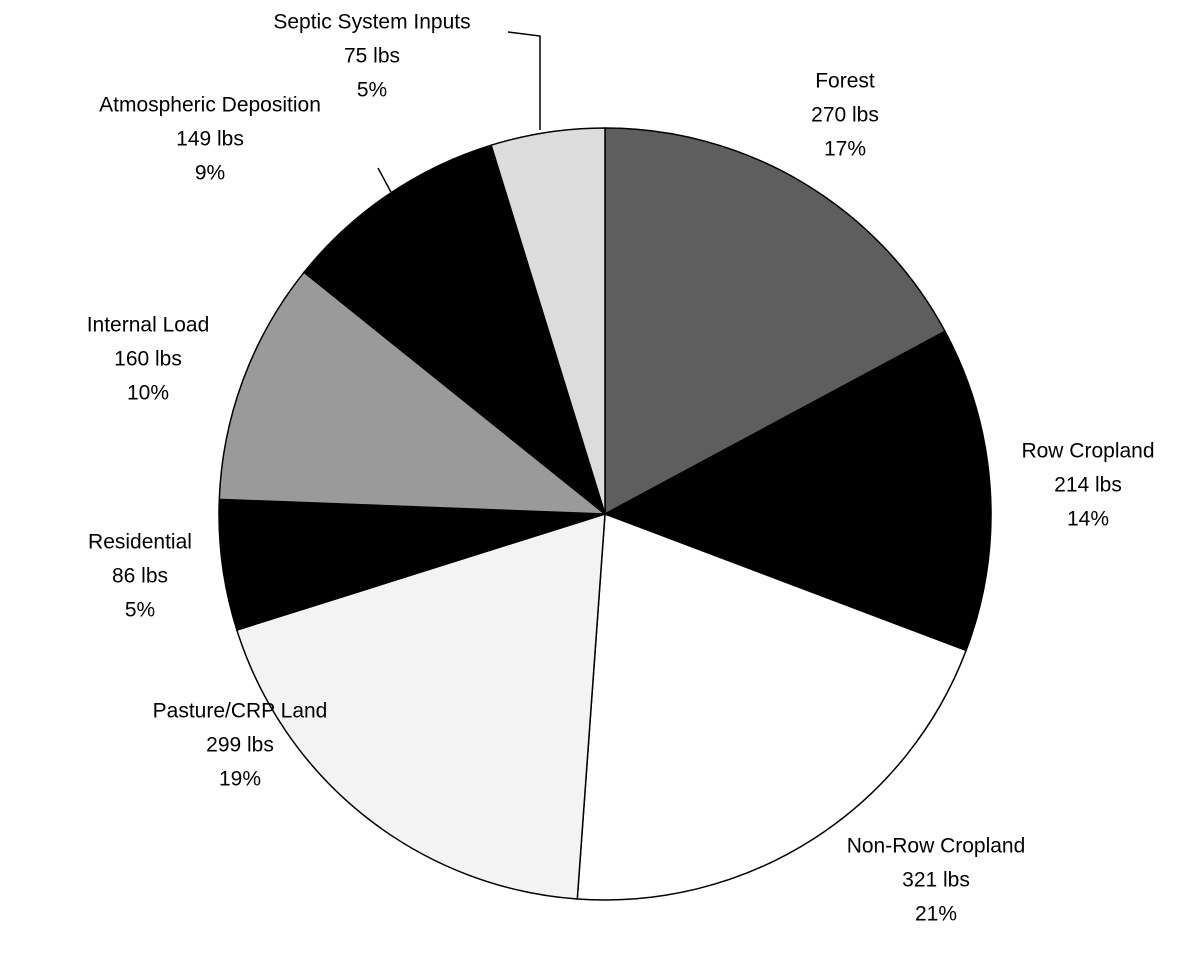 The width and height of the screenshot is (1177, 954). Describe the element at coordinates (240, 711) in the screenshot. I see `slice-label: Pasture/CRP Land` at that location.